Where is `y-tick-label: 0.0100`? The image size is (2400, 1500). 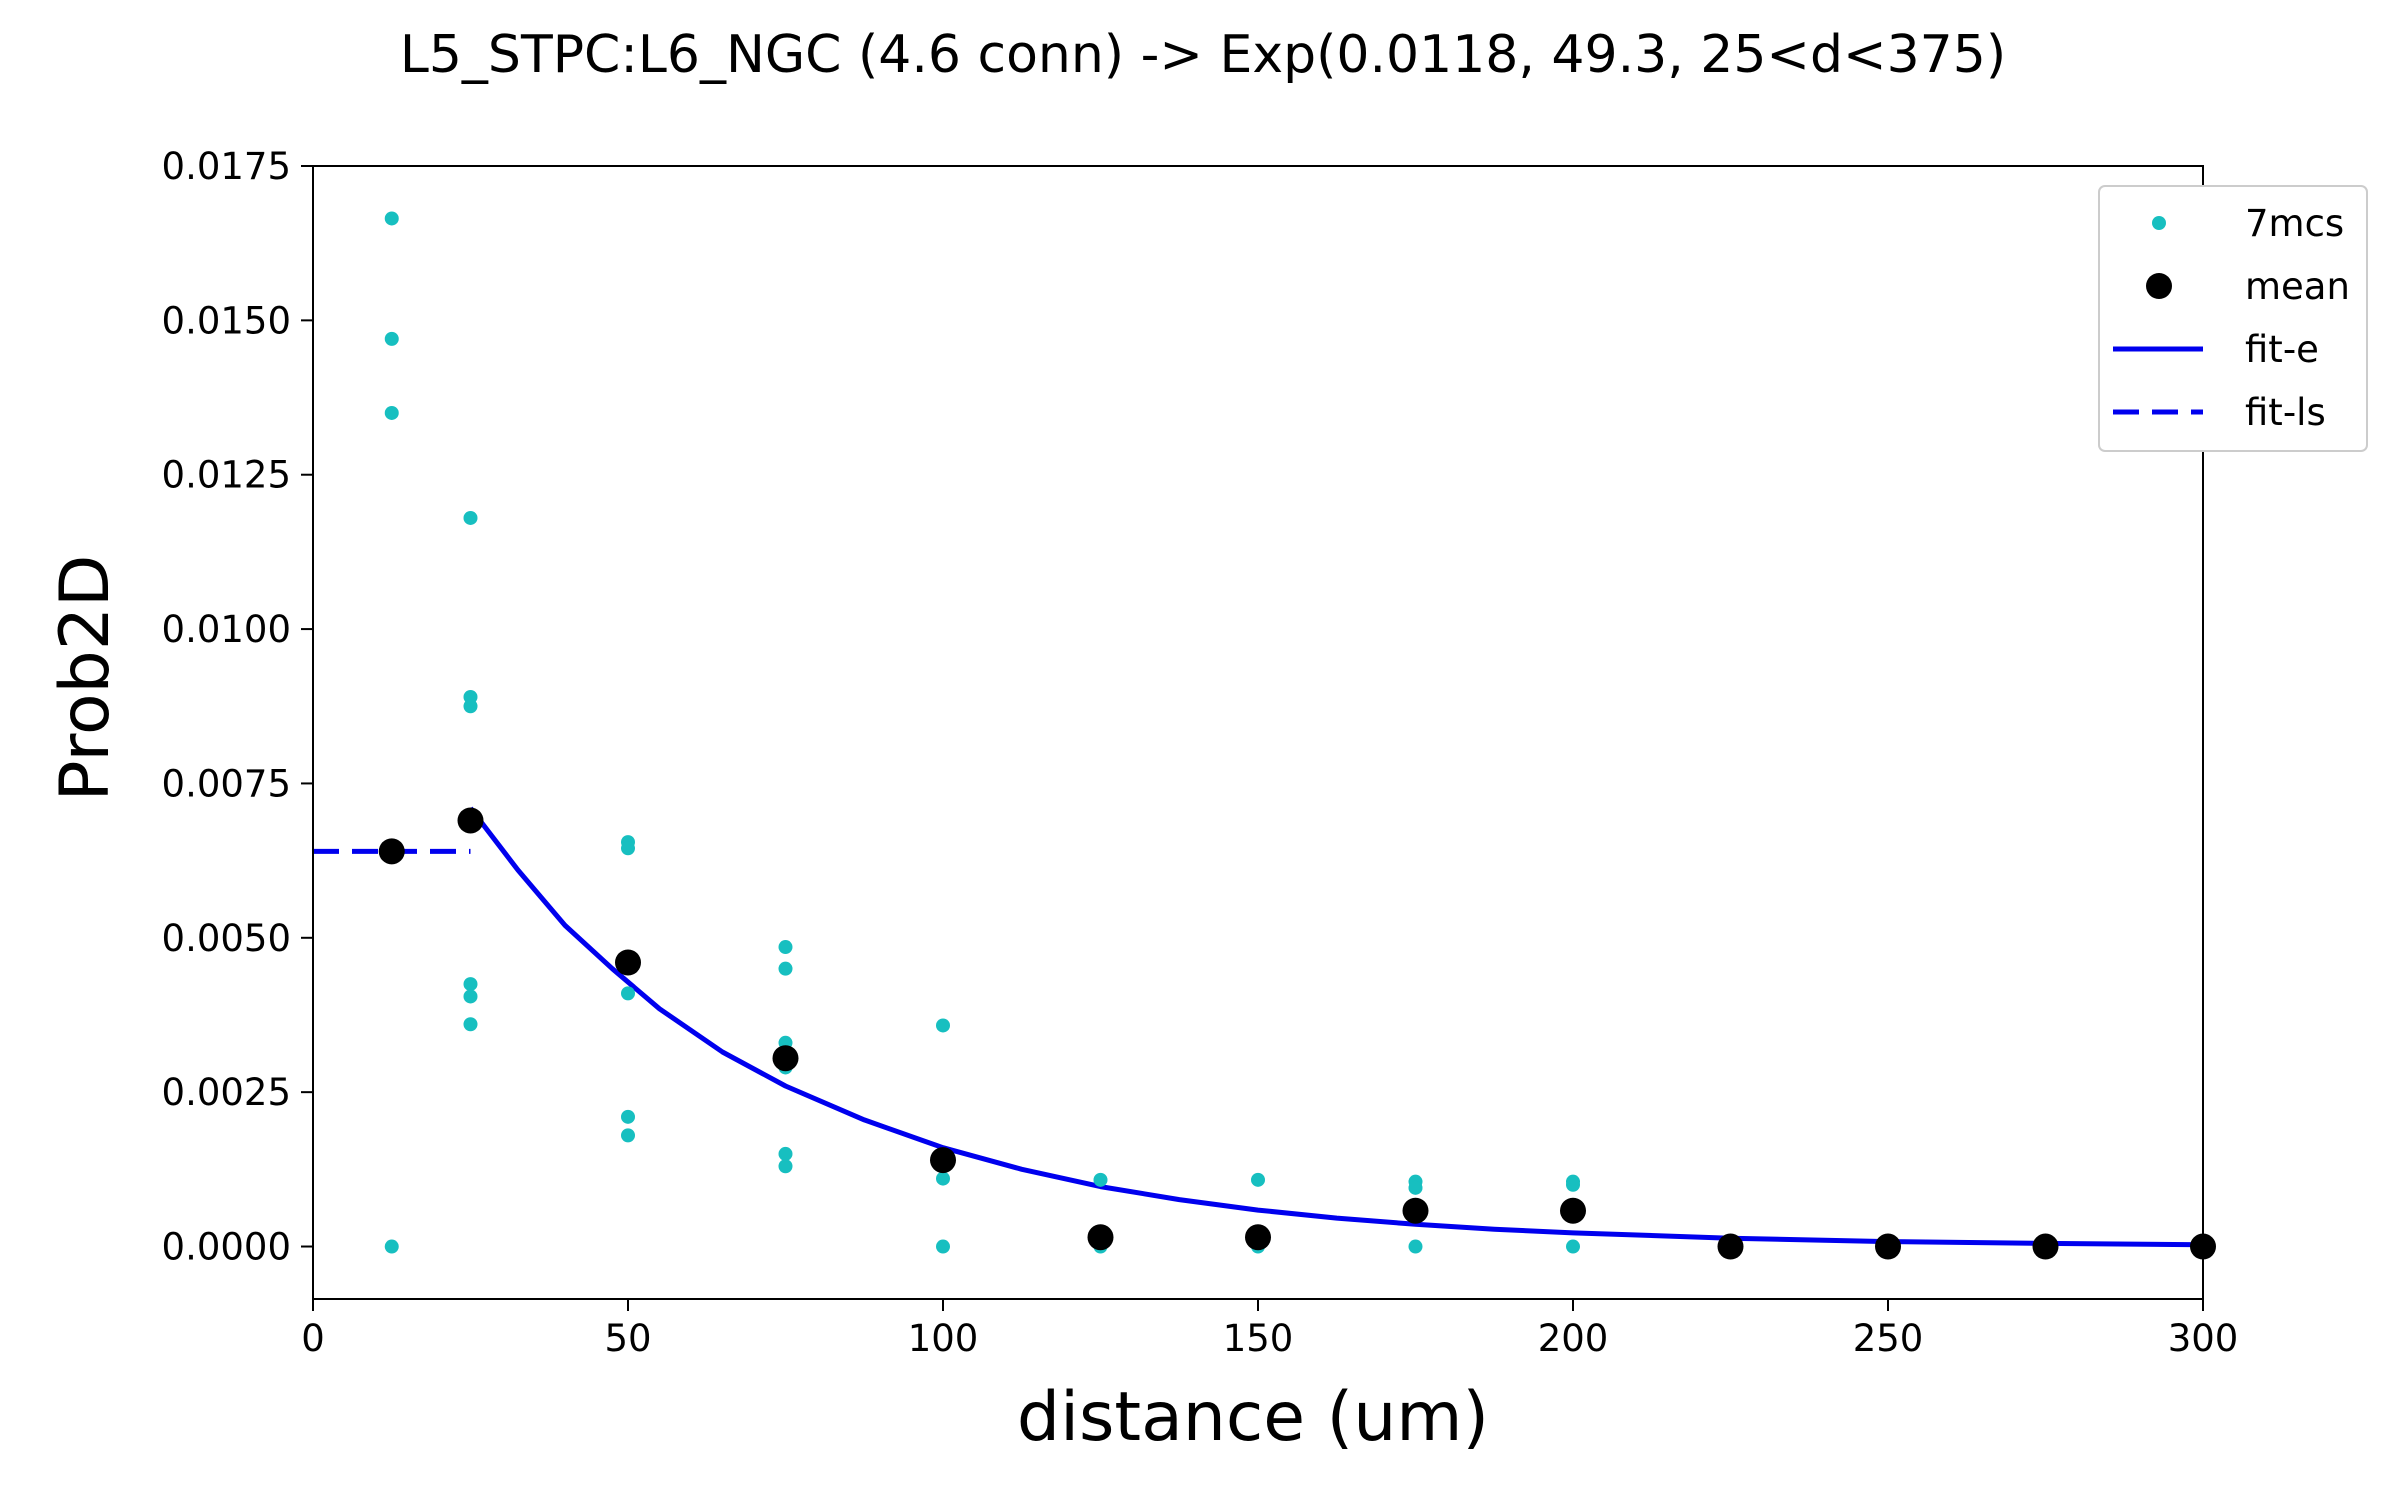 y-tick-label: 0.0100 is located at coordinates (226, 629).